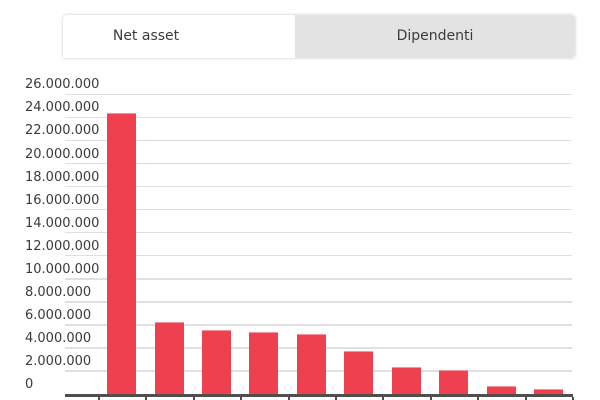 This screenshot has width=600, height=400. What do you see at coordinates (62, 131) in the screenshot?
I see `y-axis-tick-label: 22.000.000` at bounding box center [62, 131].